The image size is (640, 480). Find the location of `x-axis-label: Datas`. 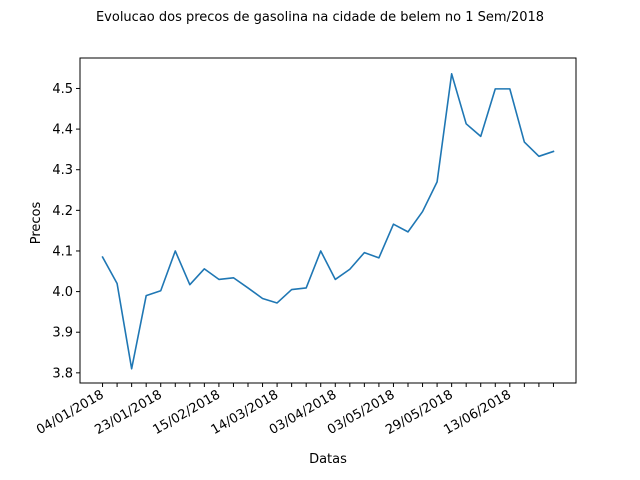

x-axis-label: Datas is located at coordinates (328, 459).